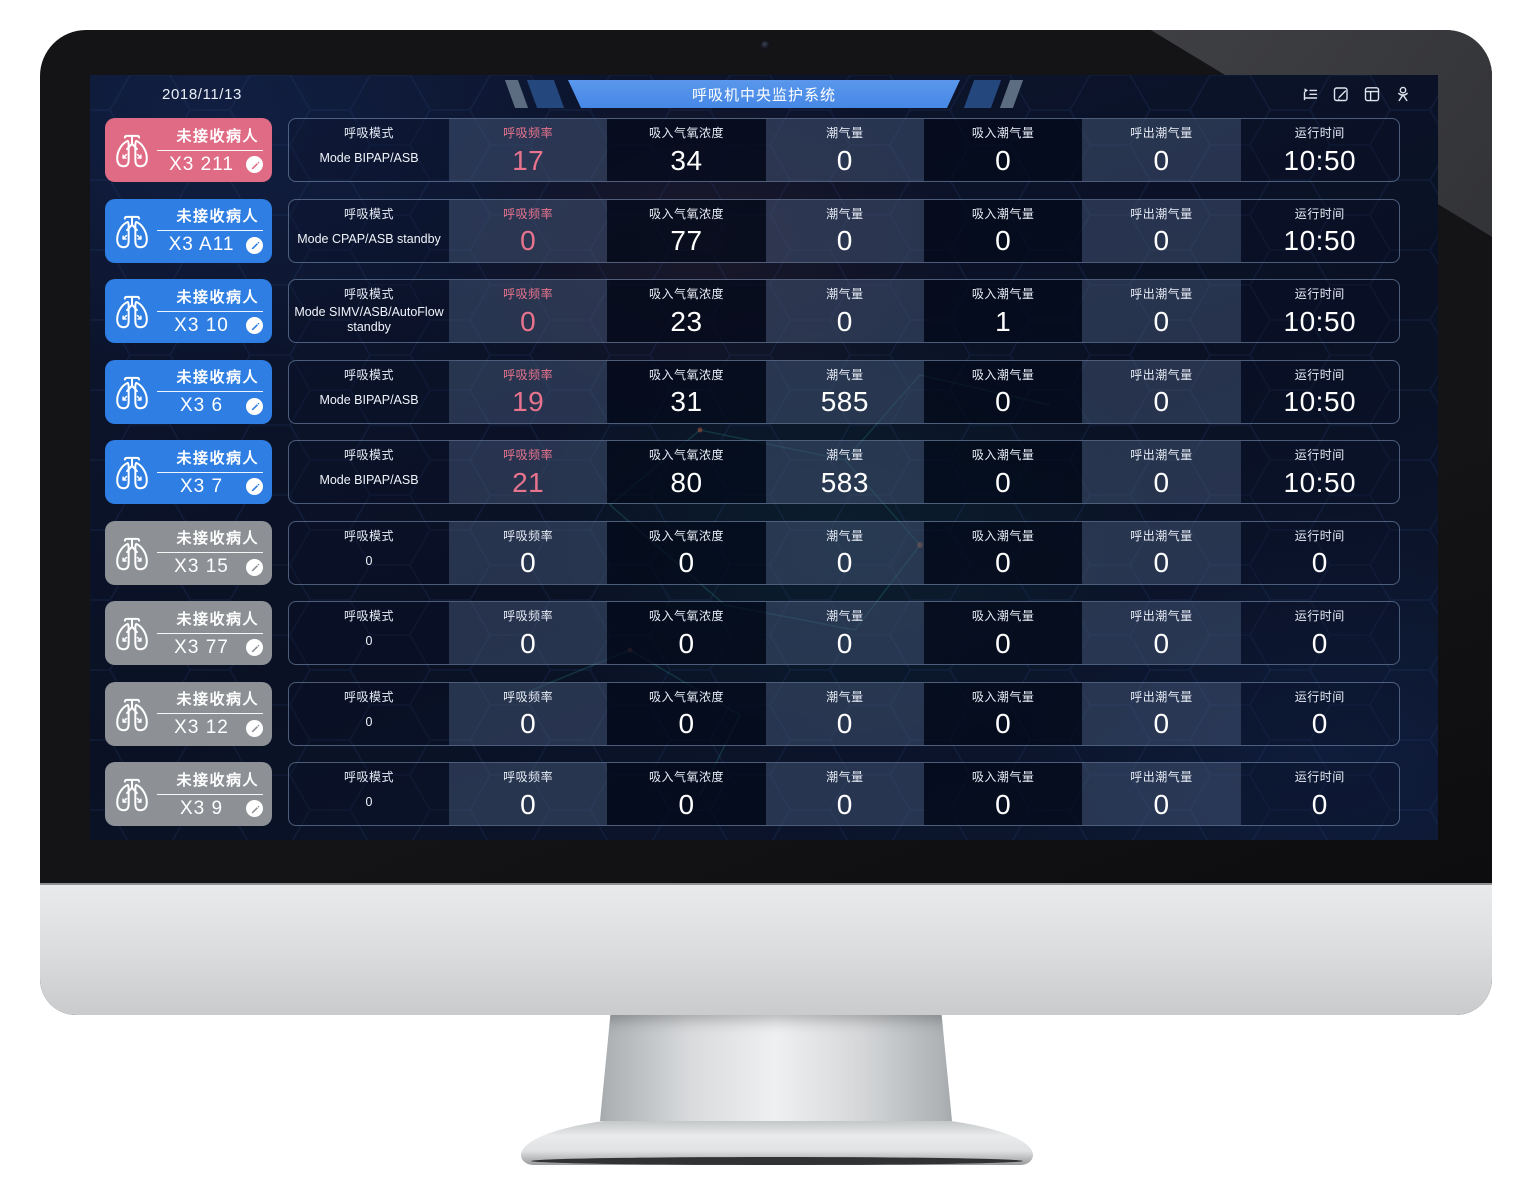 The image size is (1532, 1184). I want to click on fio2-value: 23, so click(686, 321).